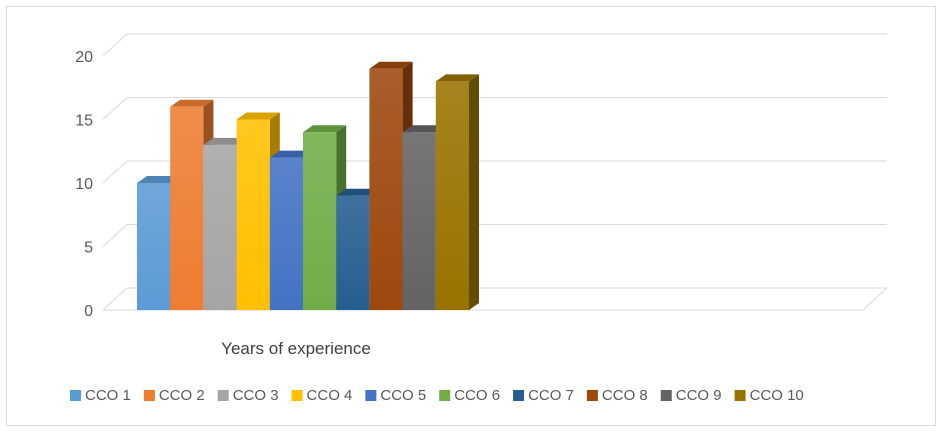 The width and height of the screenshot is (942, 431). Describe the element at coordinates (84, 57) in the screenshot. I see `y-tick-label: 20` at that location.